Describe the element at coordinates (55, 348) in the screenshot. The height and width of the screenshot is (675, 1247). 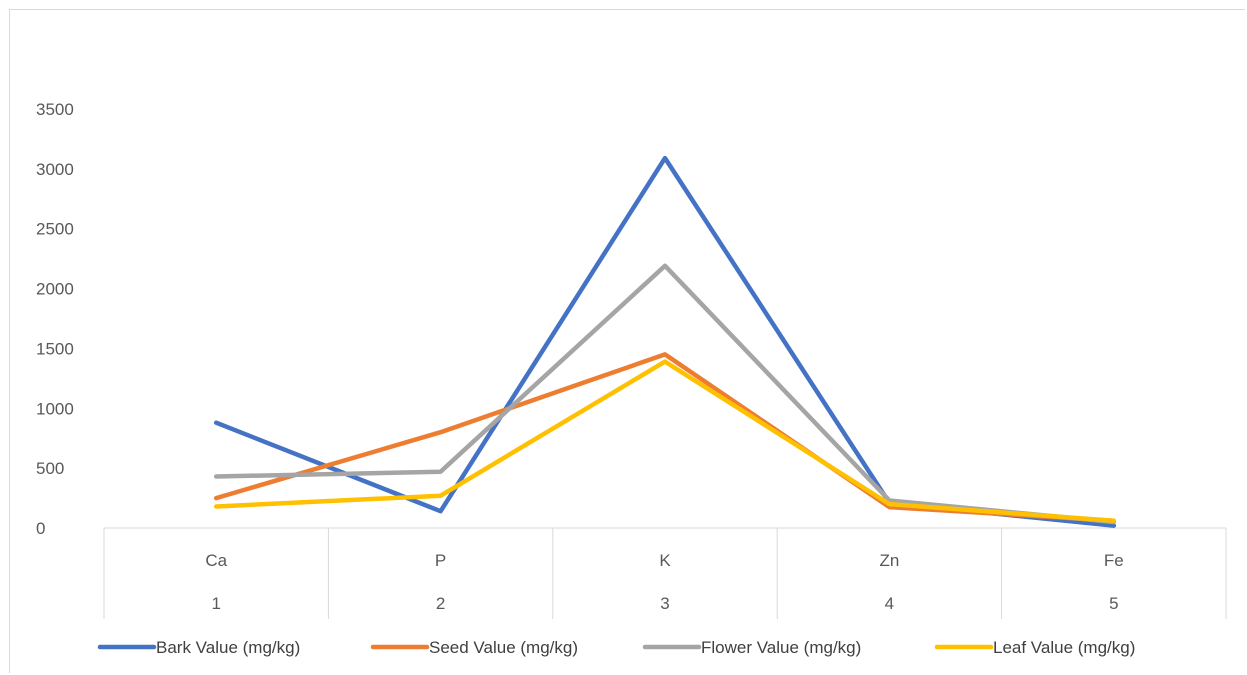
I see `y-tick-label: 1500` at that location.